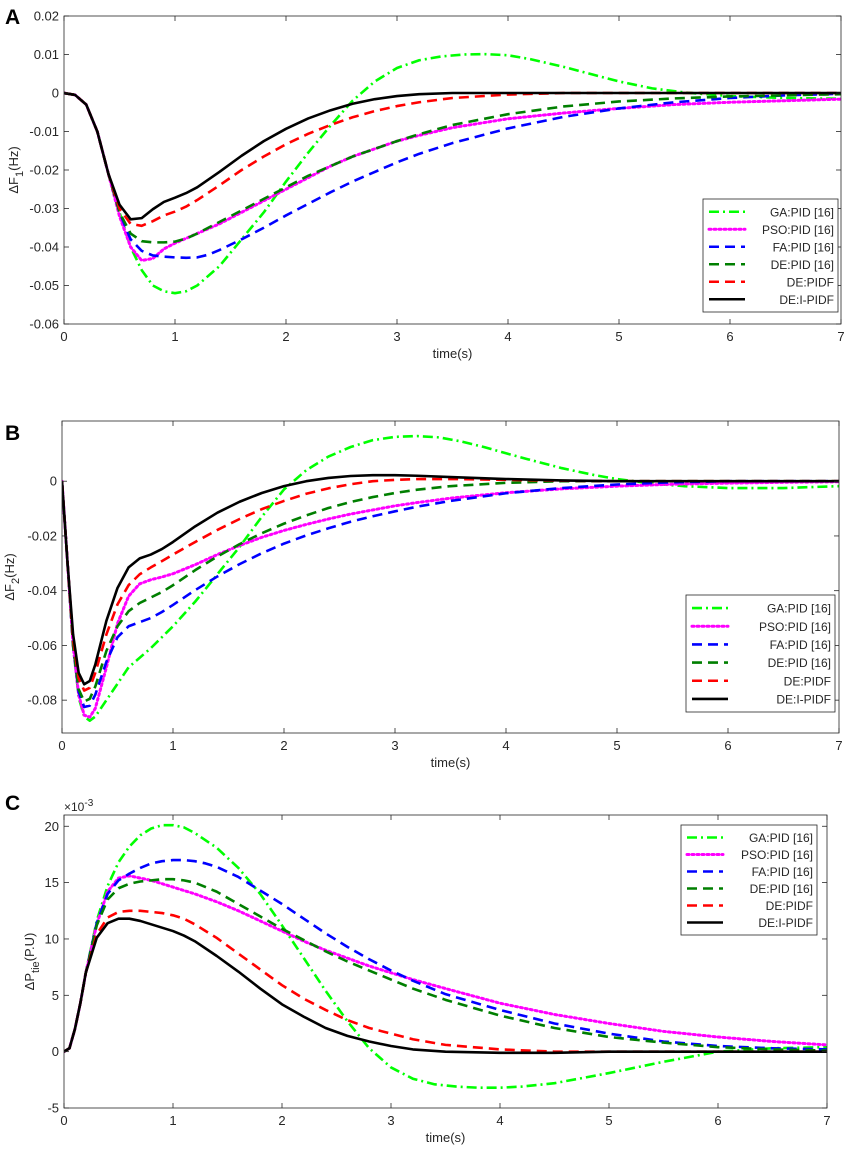 Image resolution: width=865 pixels, height=1151 pixels. What do you see at coordinates (12, 433) in the screenshot?
I see `panel-label-b: B` at bounding box center [12, 433].